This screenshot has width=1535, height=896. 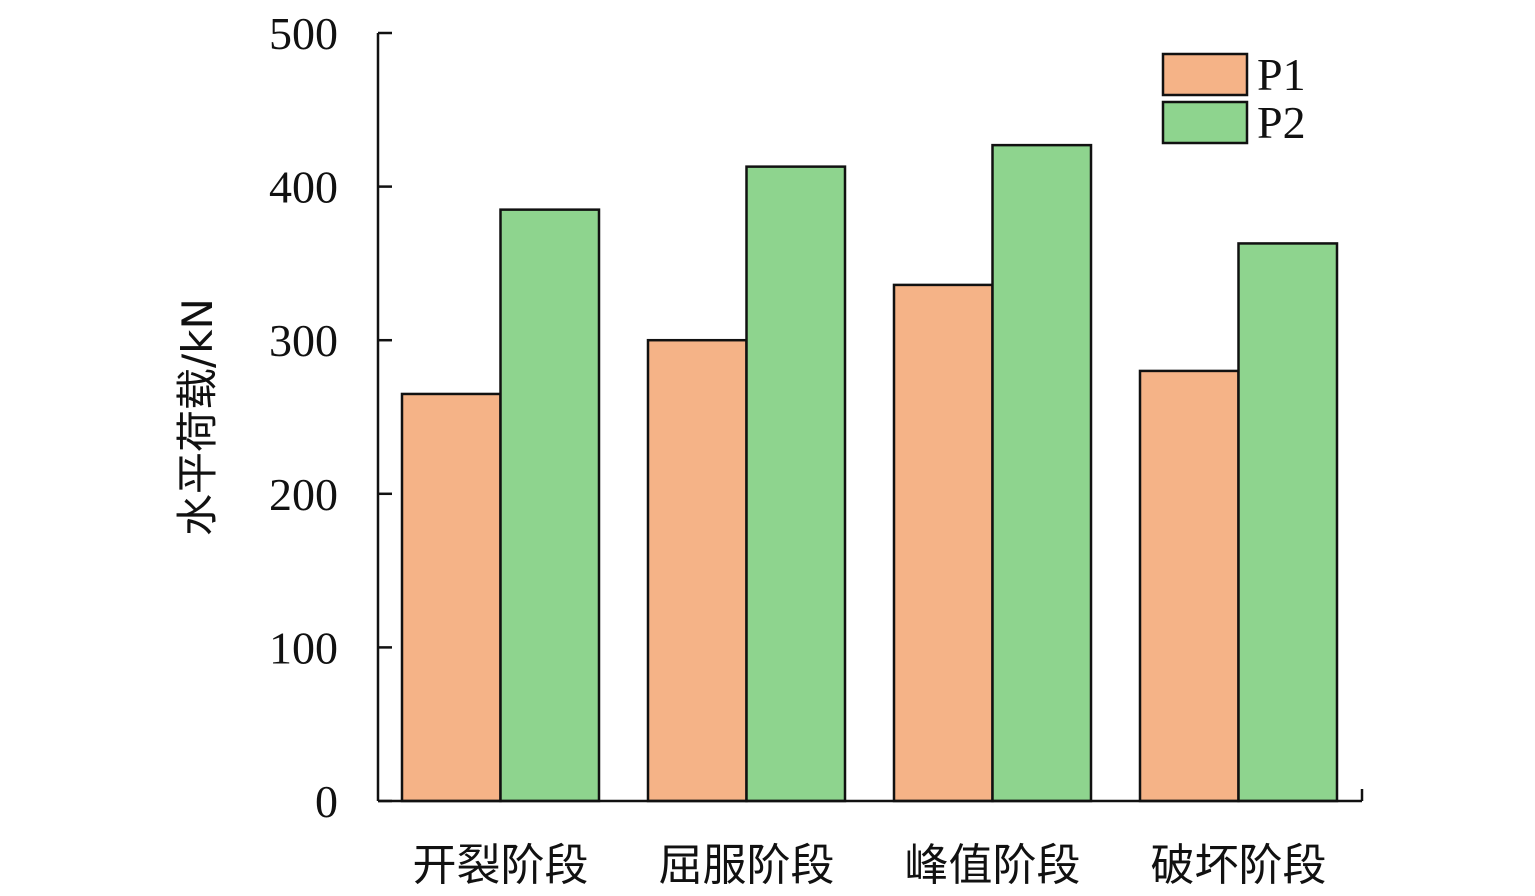 What do you see at coordinates (303, 187) in the screenshot?
I see `y-tick-label: 400` at bounding box center [303, 187].